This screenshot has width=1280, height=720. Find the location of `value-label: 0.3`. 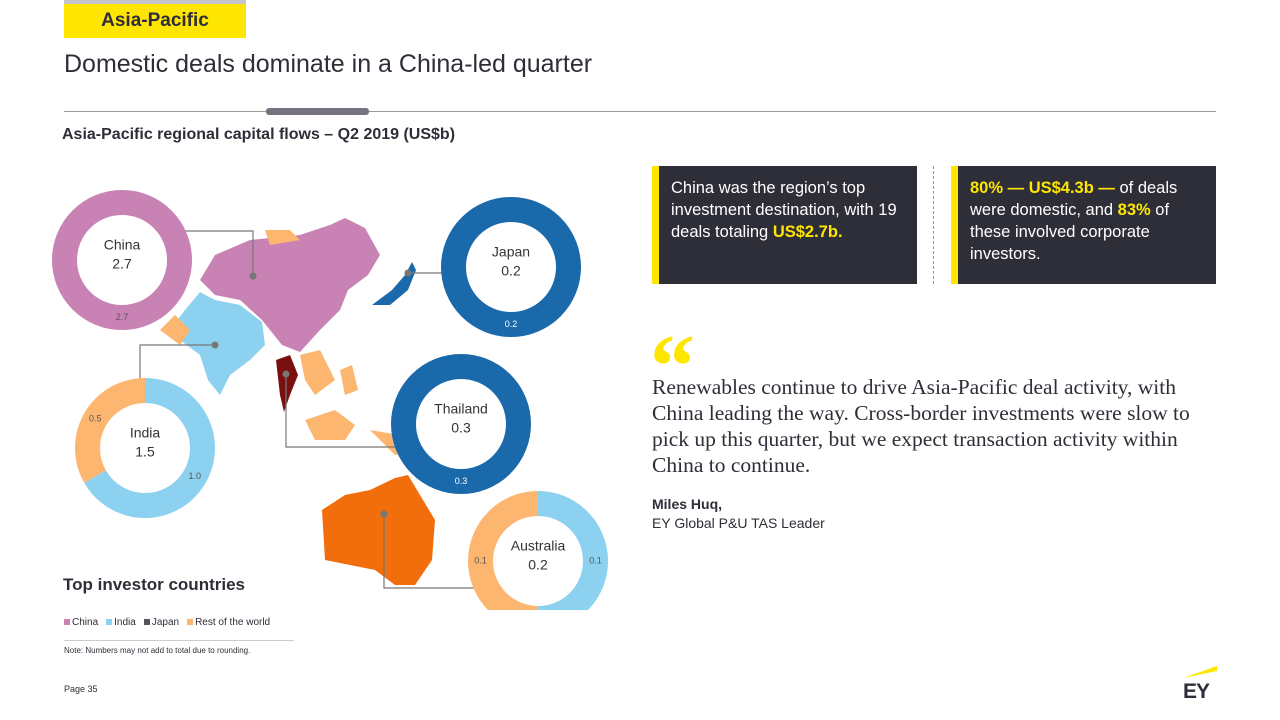

value-label: 0.3 is located at coordinates (461, 481).